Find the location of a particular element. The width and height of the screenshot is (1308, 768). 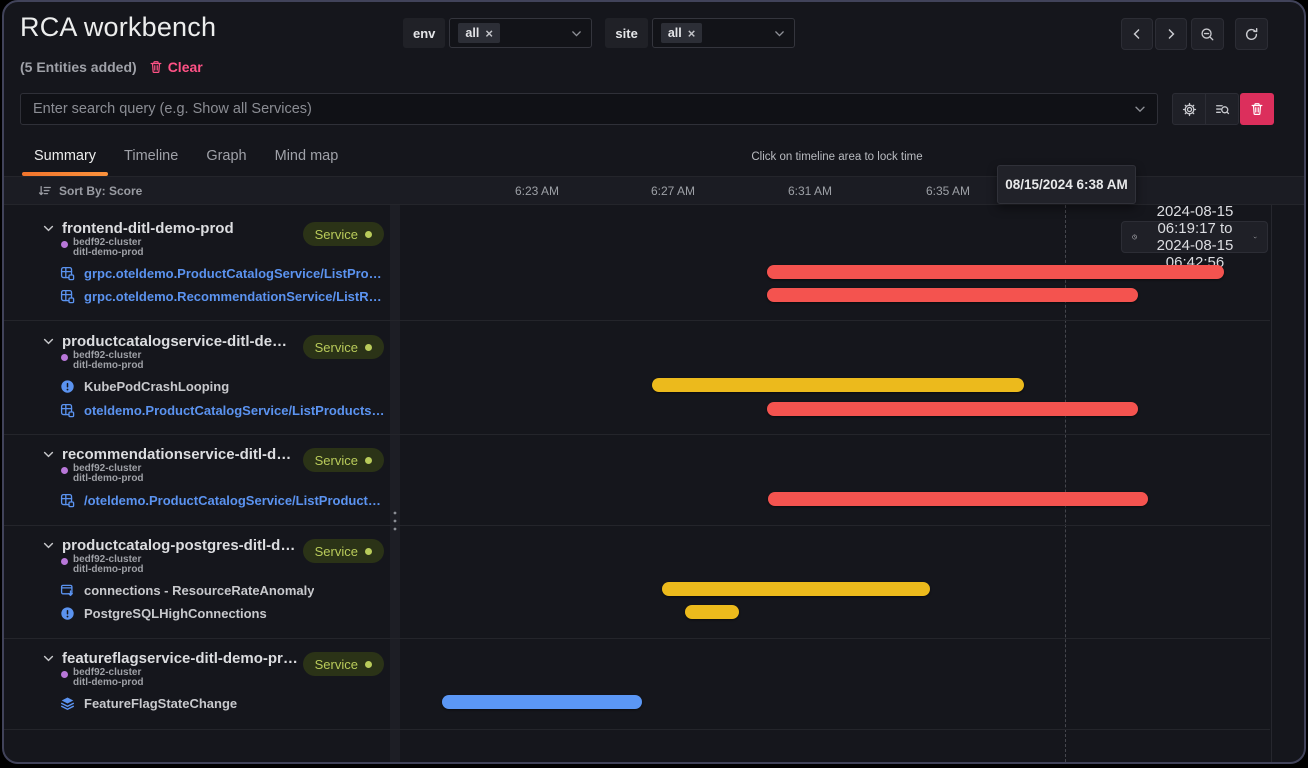

tab-summary: Summary is located at coordinates (65, 158).